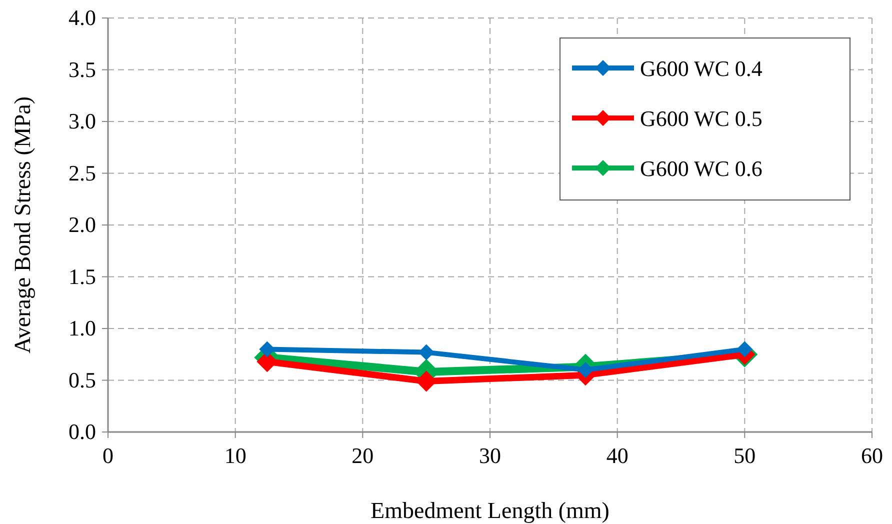 The height and width of the screenshot is (524, 892). What do you see at coordinates (82, 276) in the screenshot?
I see `y-tick-label: 1.5` at bounding box center [82, 276].